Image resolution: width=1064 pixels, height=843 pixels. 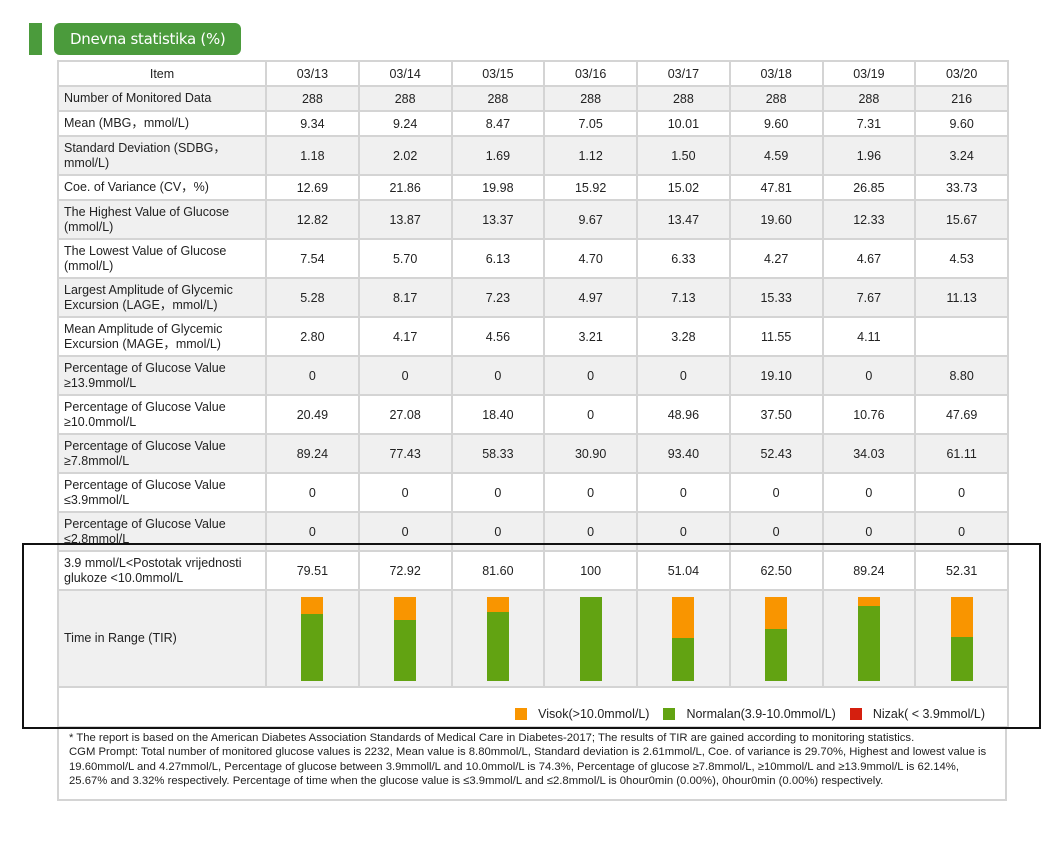 I want to click on cell-value: 9.34, so click(x=312, y=123).